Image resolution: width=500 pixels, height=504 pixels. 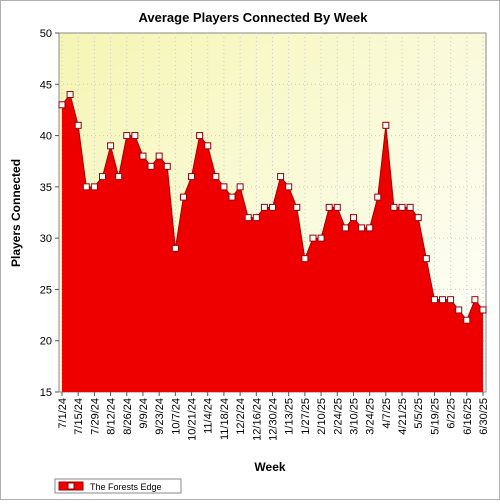 I want to click on legend: The Forests Edge, so click(x=118, y=486).